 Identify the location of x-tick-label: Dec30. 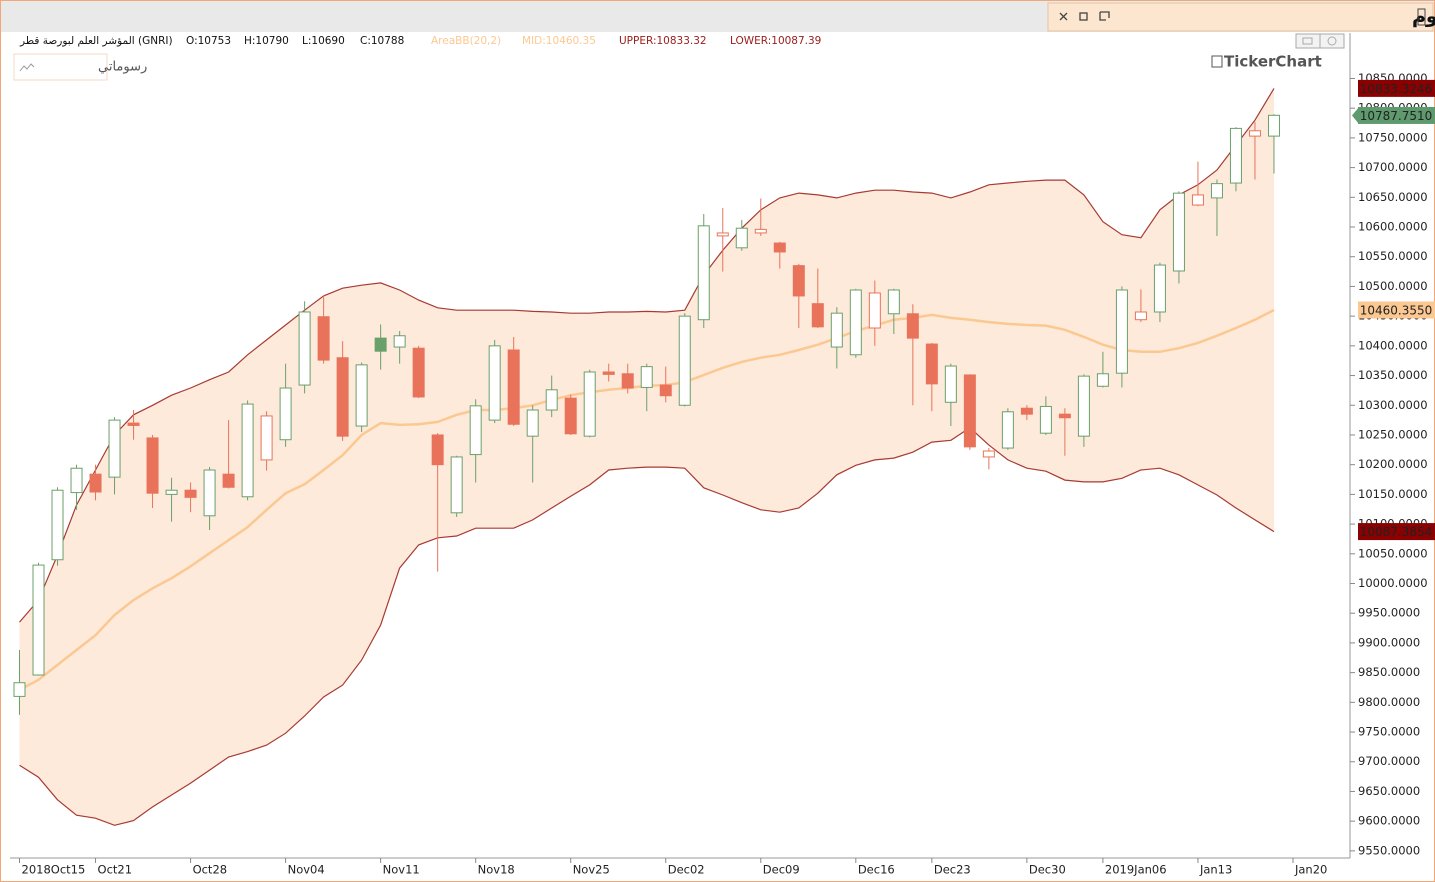
(1047, 870).